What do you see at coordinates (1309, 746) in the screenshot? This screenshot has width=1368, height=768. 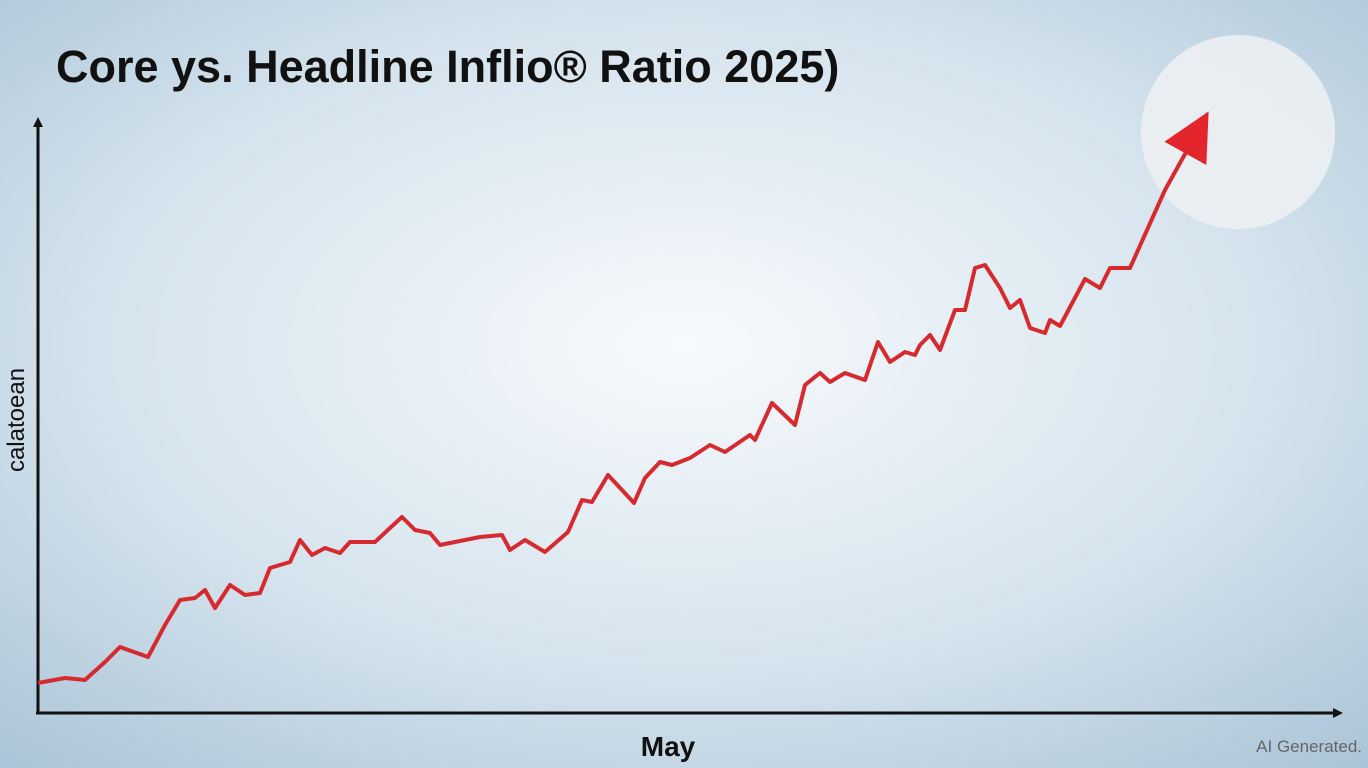 I see `watermark: AI Generated.` at bounding box center [1309, 746].